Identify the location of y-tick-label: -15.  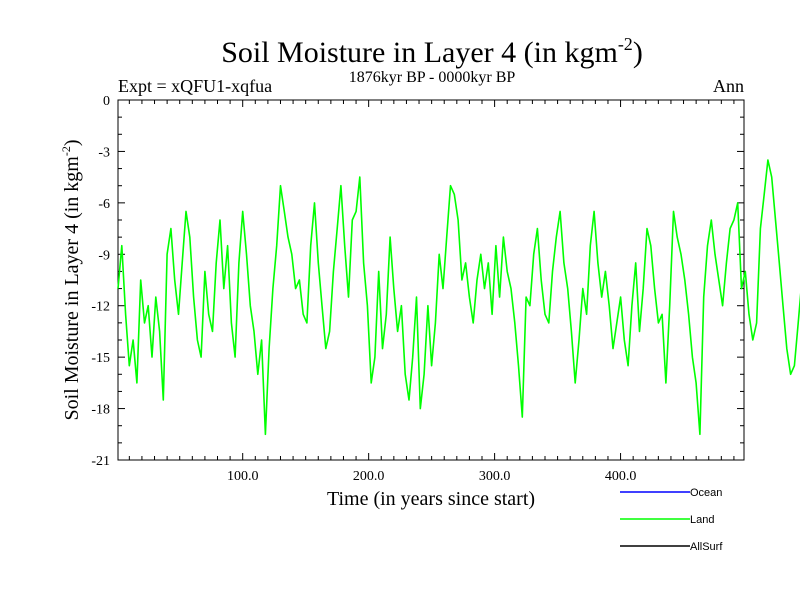
(100, 358).